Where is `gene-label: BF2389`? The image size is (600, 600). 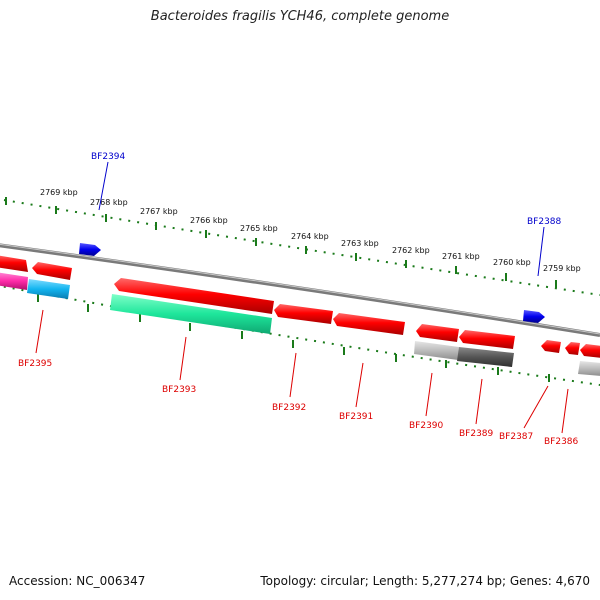
gene-label: BF2389 is located at coordinates (476, 434).